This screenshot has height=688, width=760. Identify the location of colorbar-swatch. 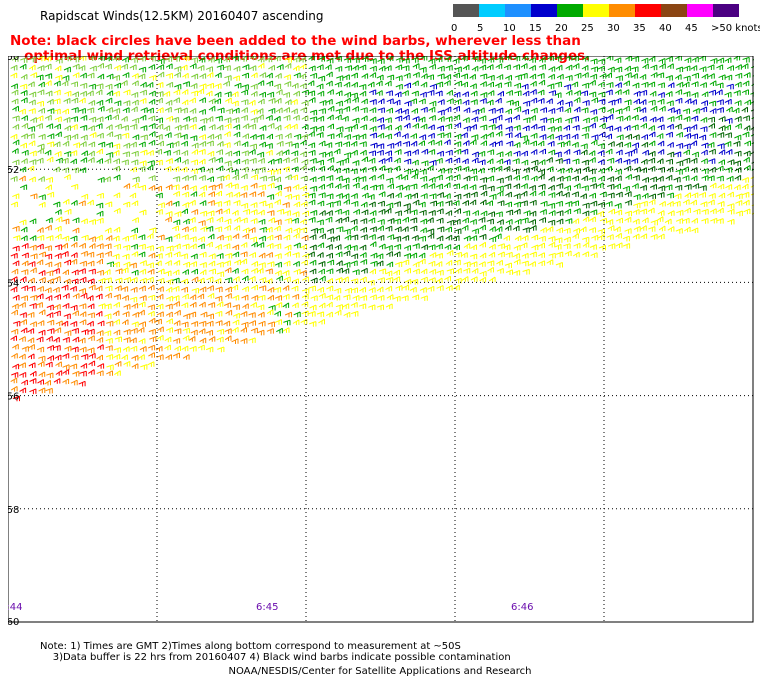
(466, 10).